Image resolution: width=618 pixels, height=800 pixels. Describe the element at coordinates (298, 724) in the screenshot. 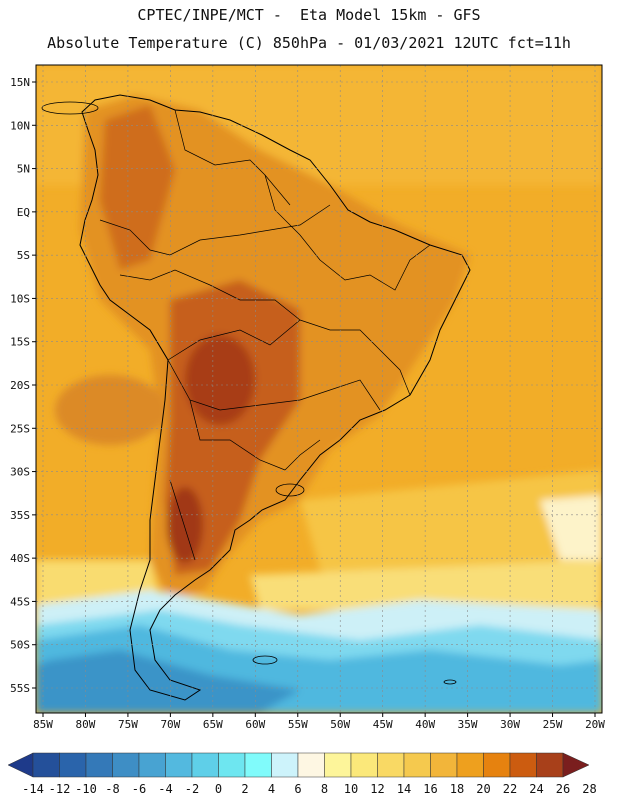

I see `lon-label: 55W` at that location.